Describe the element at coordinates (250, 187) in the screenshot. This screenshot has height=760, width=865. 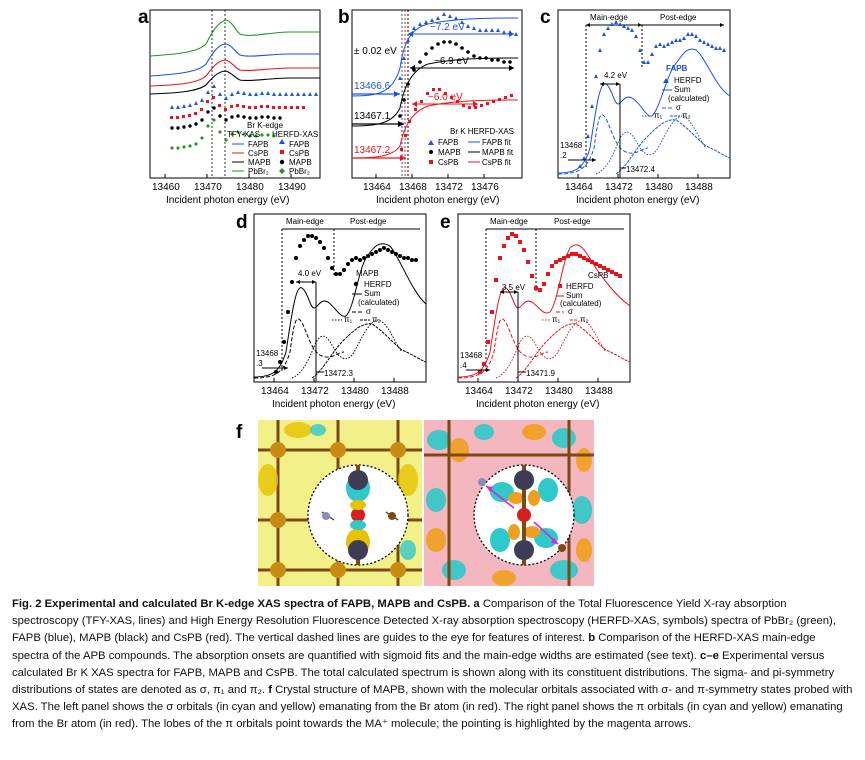
I see `panel-a-tick-3: 13480` at that location.